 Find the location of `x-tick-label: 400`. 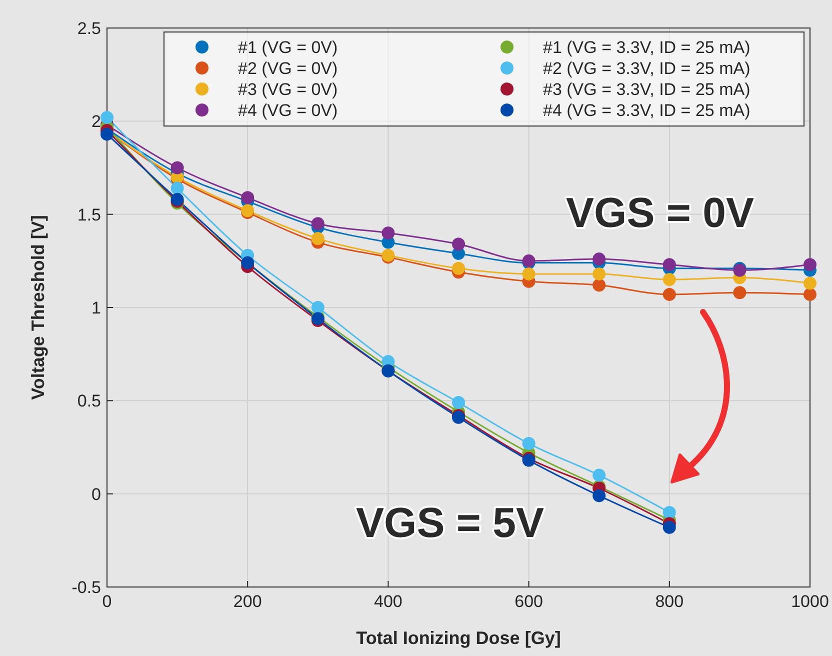

x-tick-label: 400 is located at coordinates (388, 601).